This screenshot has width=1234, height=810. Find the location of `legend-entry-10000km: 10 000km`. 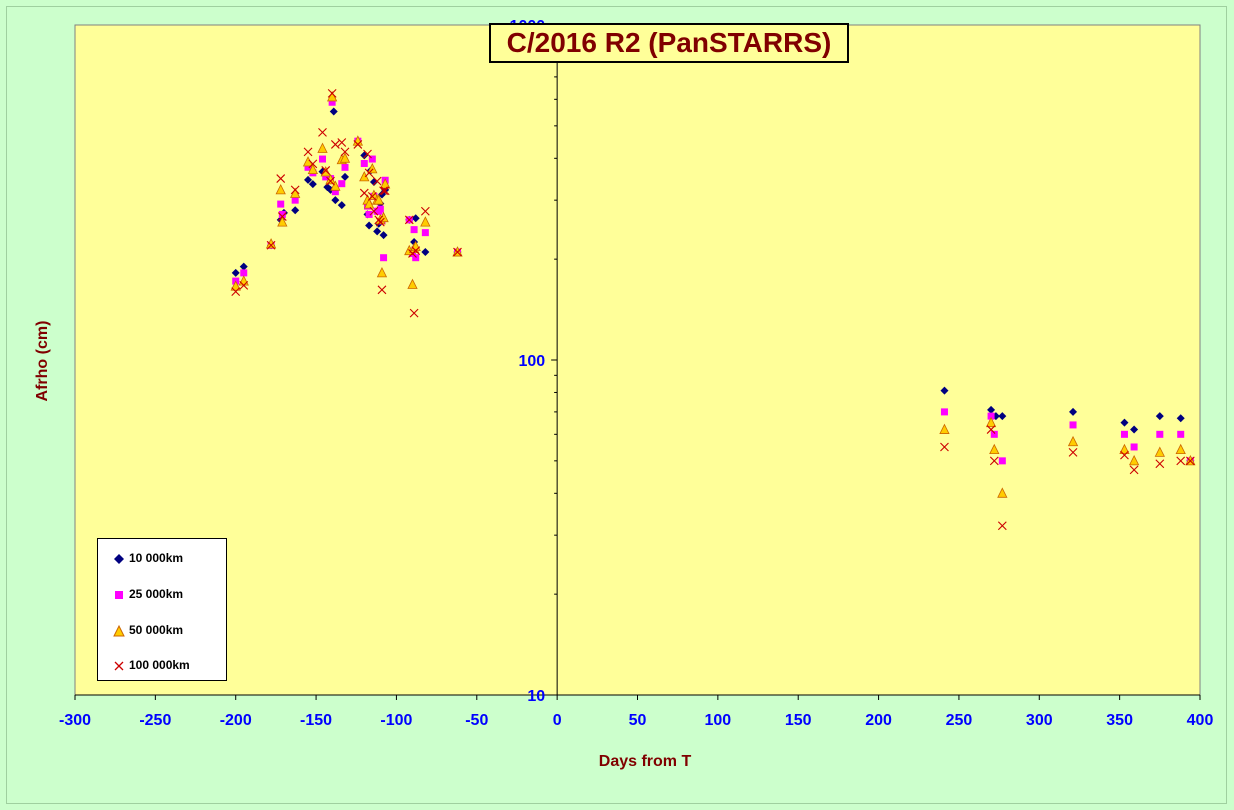

legend-entry-10000km: 10 000km is located at coordinates (163, 559).